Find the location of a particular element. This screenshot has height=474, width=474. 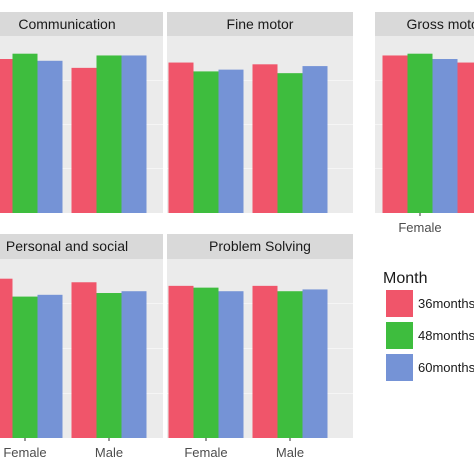

facet-title: Problem Solving is located at coordinates (260, 246).